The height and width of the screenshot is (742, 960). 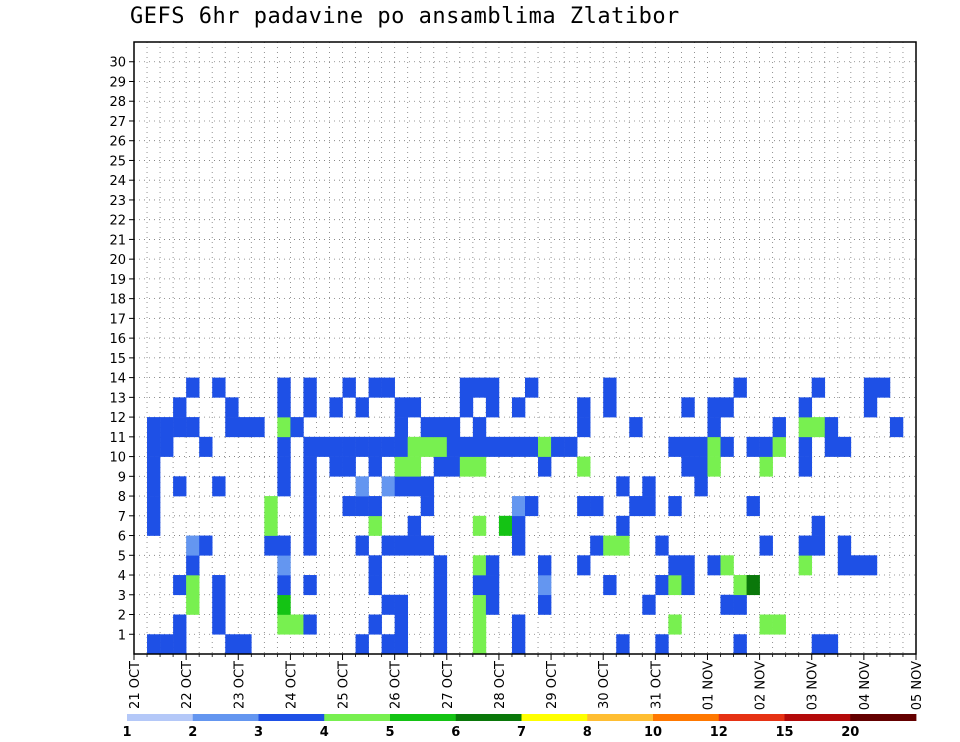 What do you see at coordinates (122, 477) in the screenshot?
I see `y-tick-label: 9` at bounding box center [122, 477].